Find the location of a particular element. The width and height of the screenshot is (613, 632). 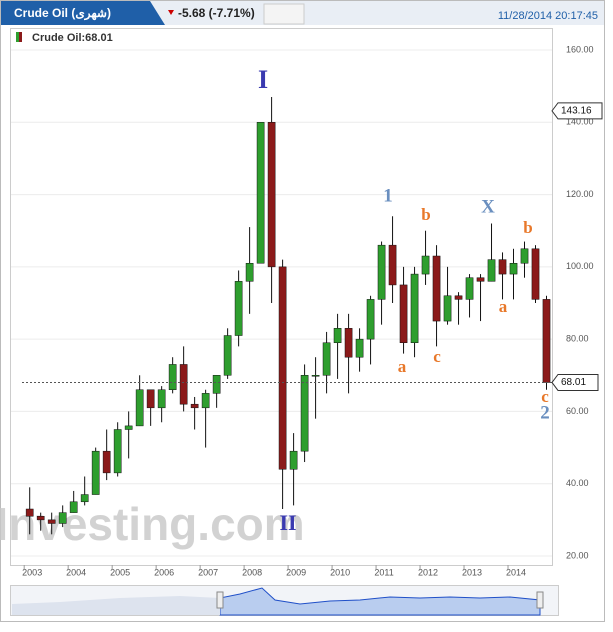

x-tick-label: 2004 is located at coordinates (76, 572).